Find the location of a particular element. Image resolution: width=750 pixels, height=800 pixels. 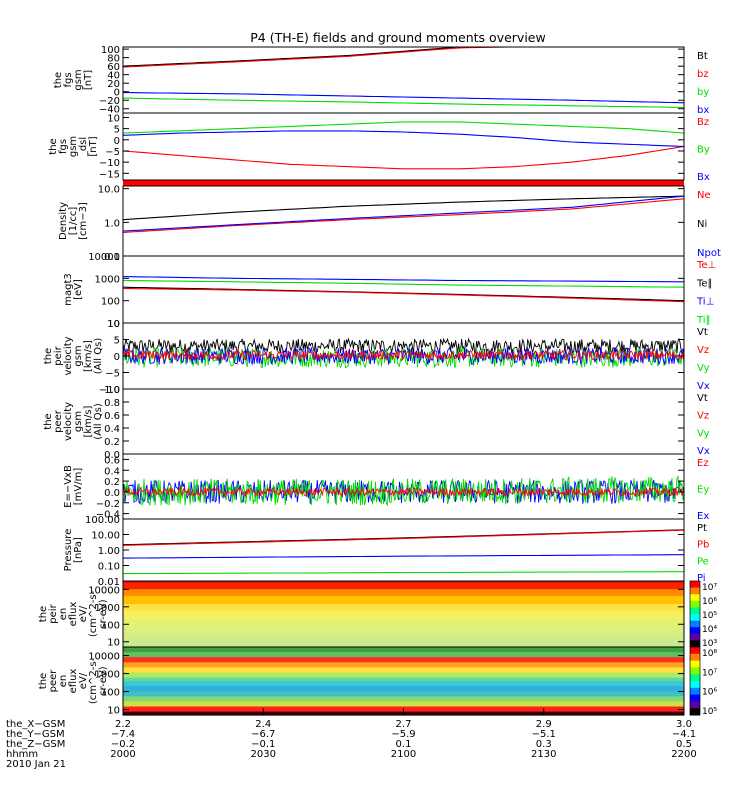

y-tick-label: 60 is located at coordinates (113, 67).